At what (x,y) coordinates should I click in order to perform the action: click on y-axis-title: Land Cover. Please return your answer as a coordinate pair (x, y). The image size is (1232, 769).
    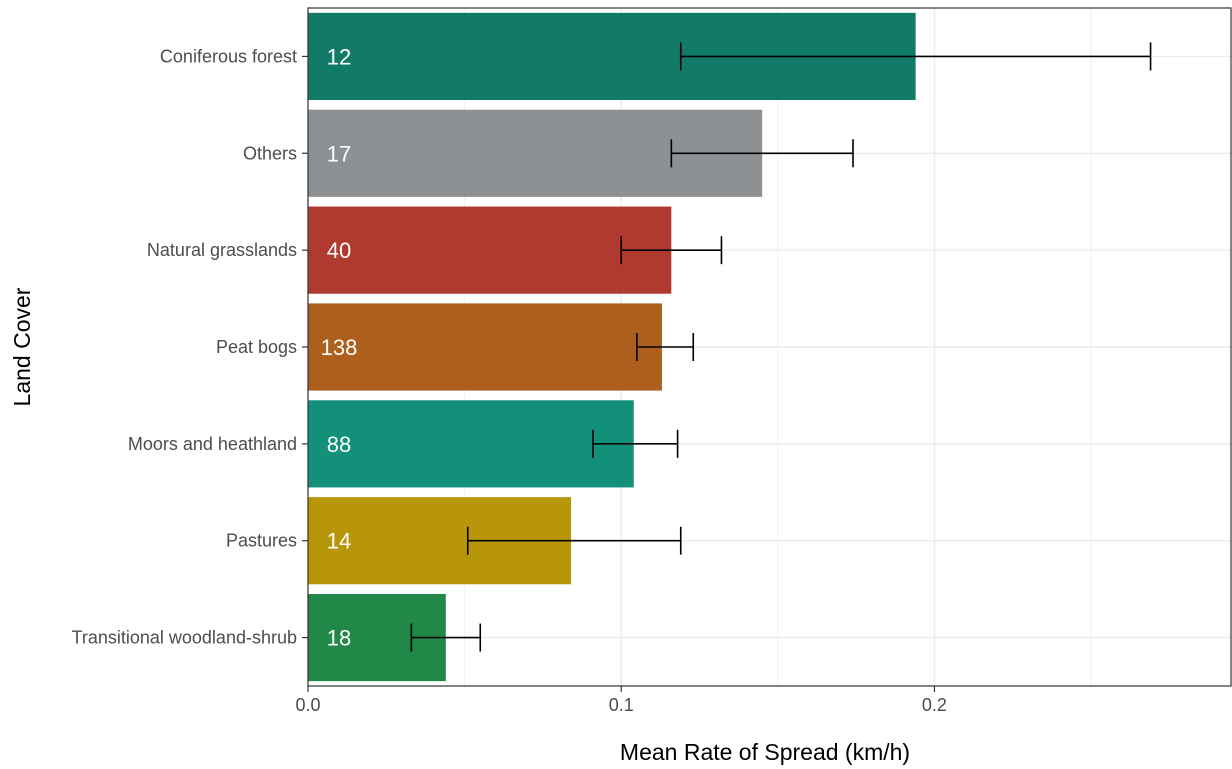
    Looking at the image, I should click on (22, 346).